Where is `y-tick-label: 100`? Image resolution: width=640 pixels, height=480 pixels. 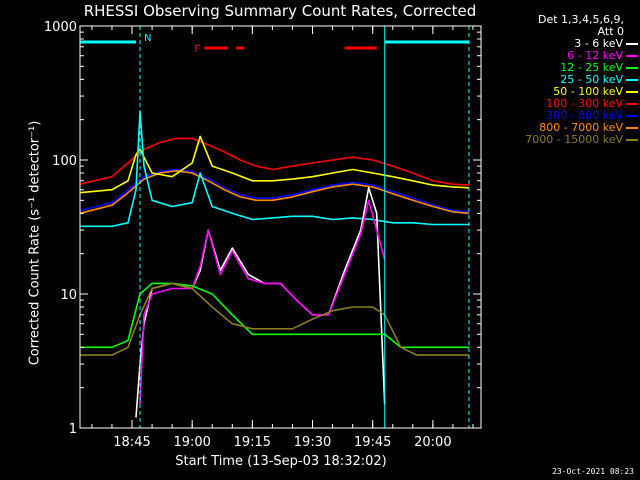 y-tick-label: 100 is located at coordinates (64, 161).